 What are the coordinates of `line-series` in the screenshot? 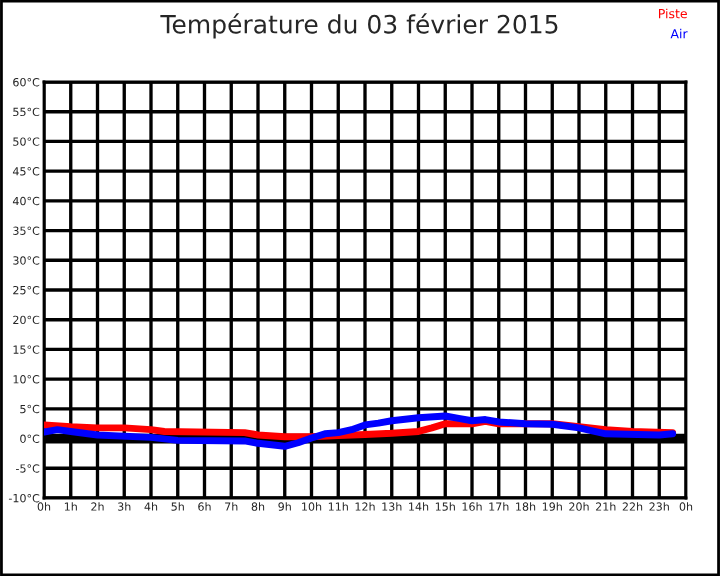 It's located at (360, 431).